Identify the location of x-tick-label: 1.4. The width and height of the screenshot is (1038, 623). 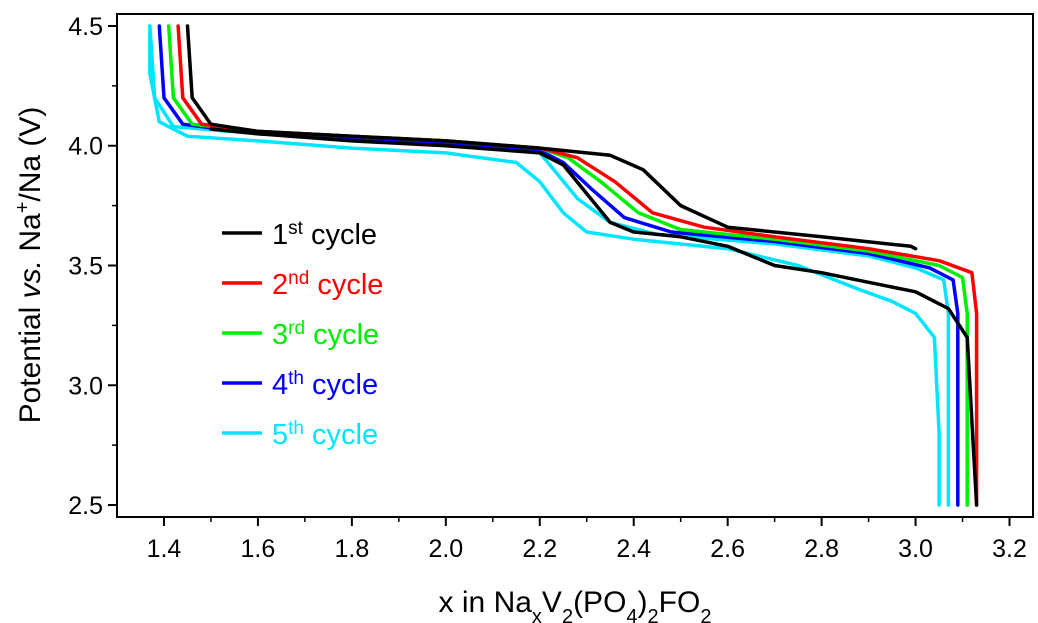
(164, 549).